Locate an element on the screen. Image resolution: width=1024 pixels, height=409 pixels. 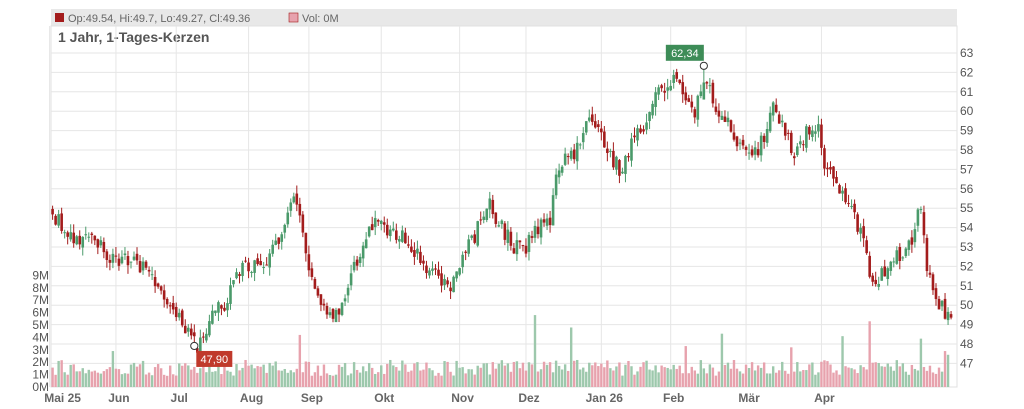
chart-subtitle: 1 Jahr, 1-Tages-Kerzen is located at coordinates (133, 37).